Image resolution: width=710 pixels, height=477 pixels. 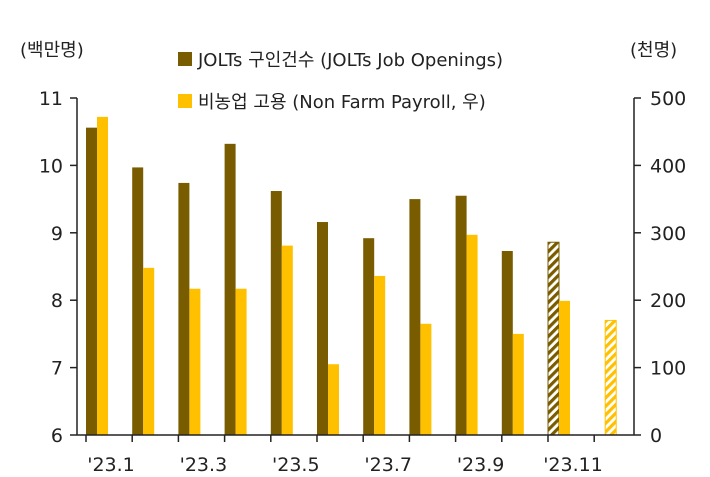 What do you see at coordinates (350, 60) in the screenshot?
I see `legend-label-job-openings: JOLTs 구인건수 (JOLTs Job Openings)` at bounding box center [350, 60].